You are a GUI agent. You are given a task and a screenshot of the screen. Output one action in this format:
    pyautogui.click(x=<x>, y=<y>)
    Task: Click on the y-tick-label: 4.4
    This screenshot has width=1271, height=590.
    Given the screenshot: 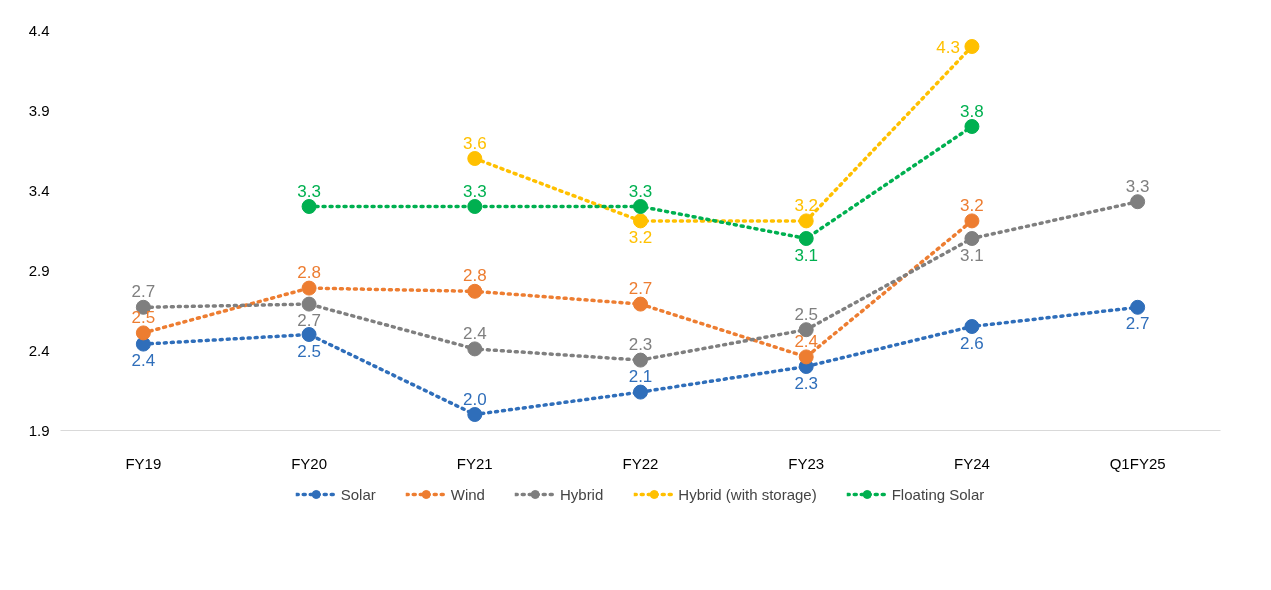 What is the action you would take?
    pyautogui.click(x=39, y=30)
    